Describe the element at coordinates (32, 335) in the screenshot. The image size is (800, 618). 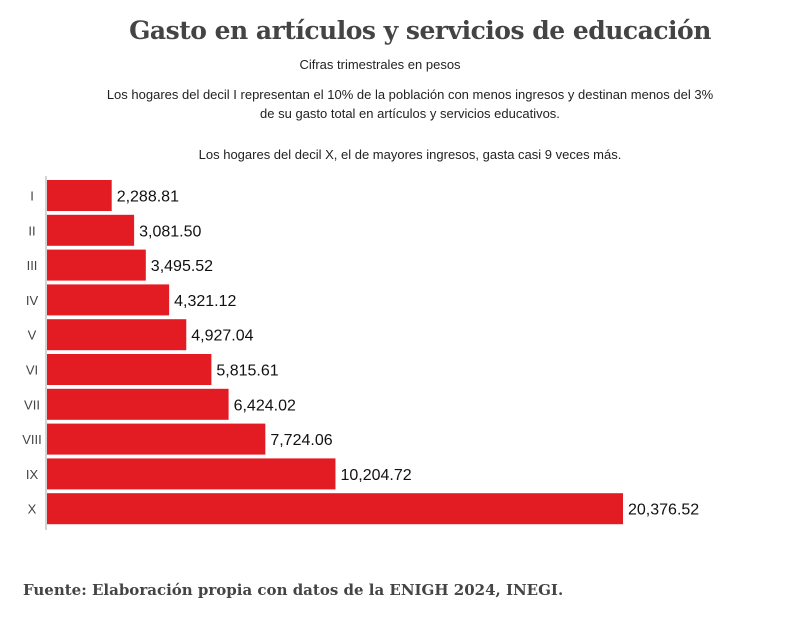
I see `category-label: V` at that location.